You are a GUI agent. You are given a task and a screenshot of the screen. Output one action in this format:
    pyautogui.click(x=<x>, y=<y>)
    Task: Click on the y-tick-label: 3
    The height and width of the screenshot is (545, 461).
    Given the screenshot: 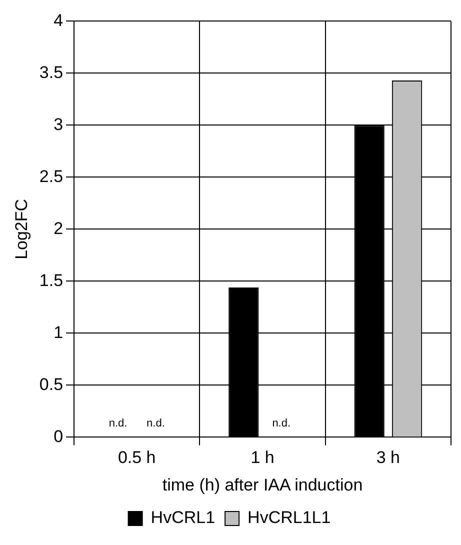 What is the action you would take?
    pyautogui.click(x=59, y=124)
    